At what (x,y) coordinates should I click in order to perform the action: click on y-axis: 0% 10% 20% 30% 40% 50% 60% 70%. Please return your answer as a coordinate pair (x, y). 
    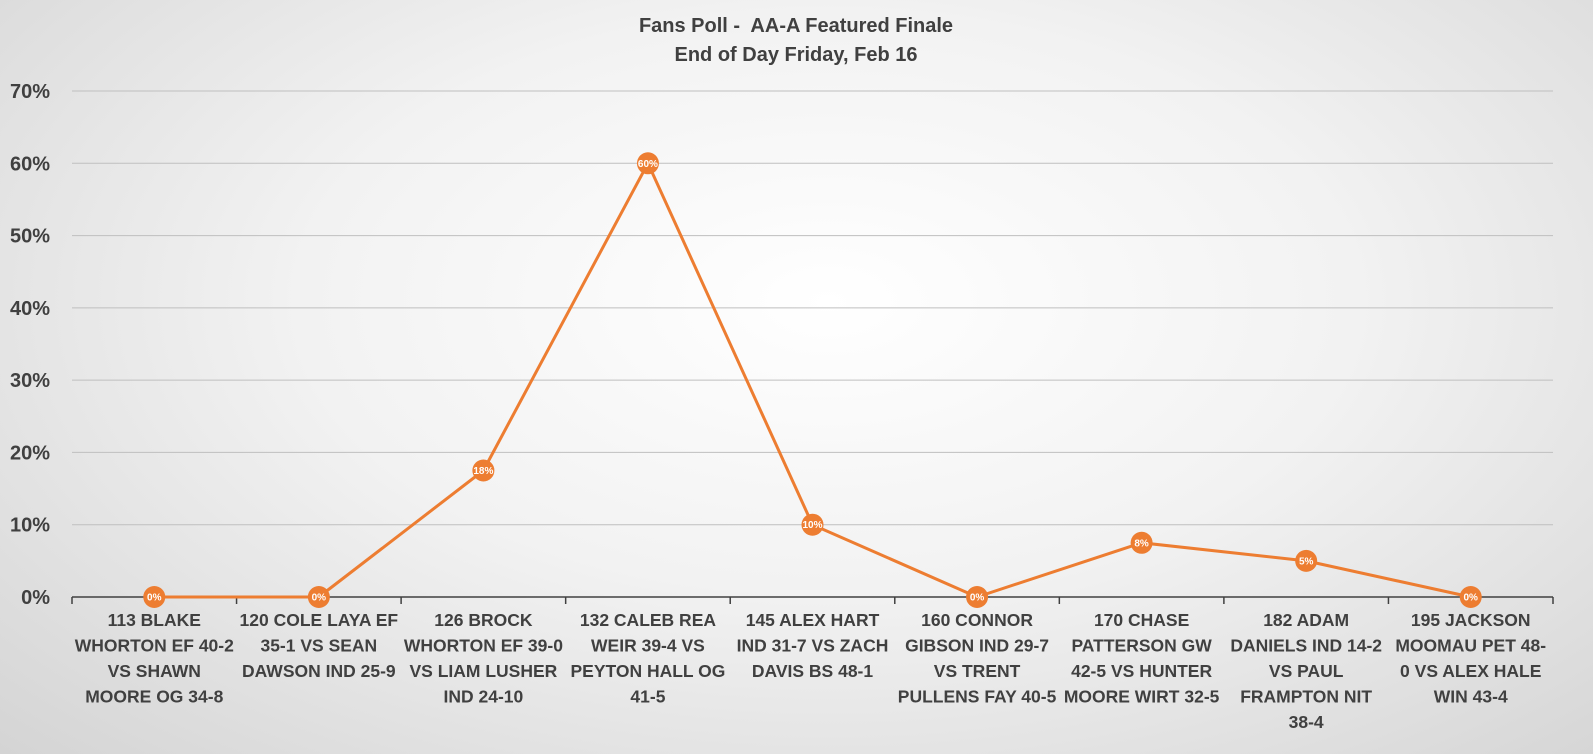
    Looking at the image, I should click on (30, 345).